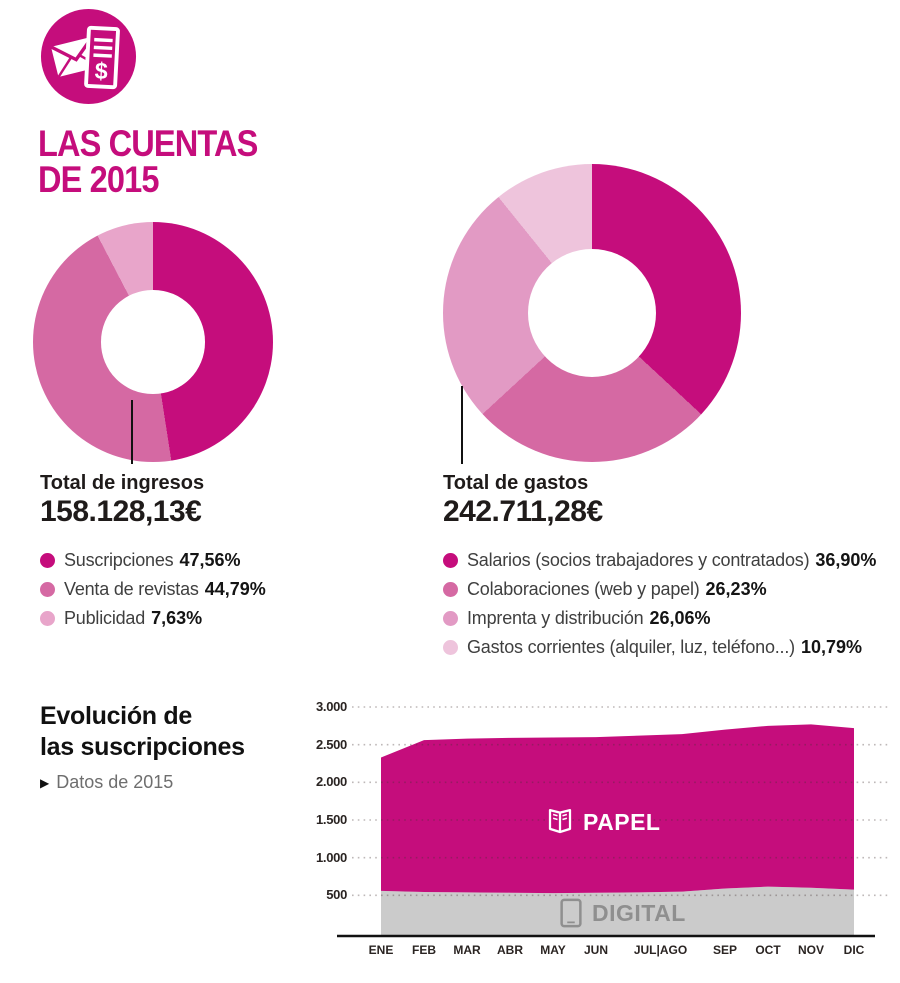  What do you see at coordinates (854, 950) in the screenshot?
I see `x-axis-month-label: DIC` at bounding box center [854, 950].